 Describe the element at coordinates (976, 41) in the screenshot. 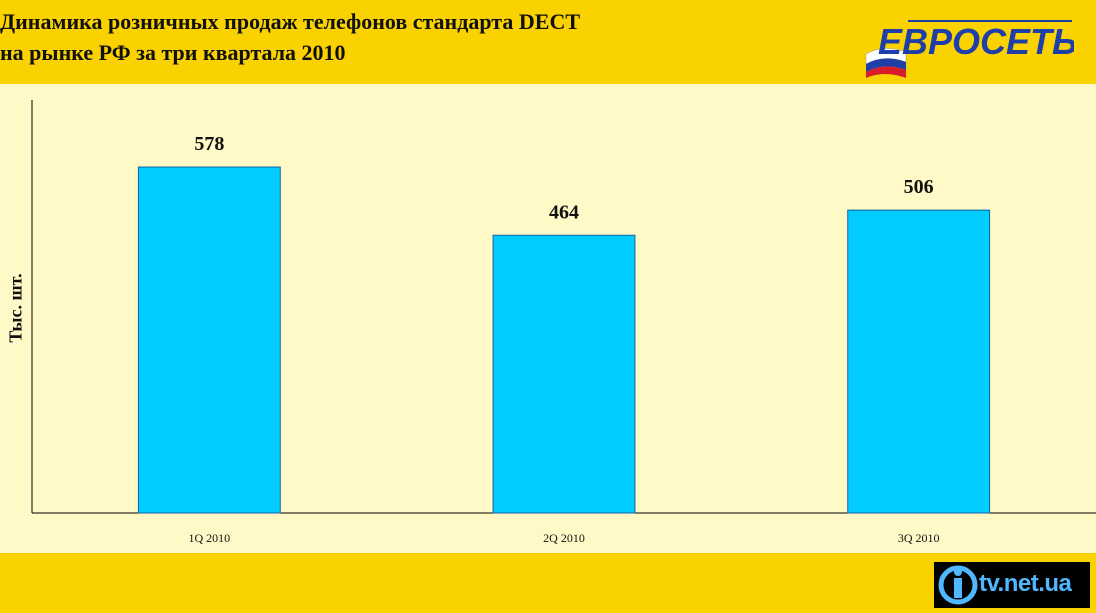

I see `logo-wordmark: ЕВРОСЕТЬ` at that location.